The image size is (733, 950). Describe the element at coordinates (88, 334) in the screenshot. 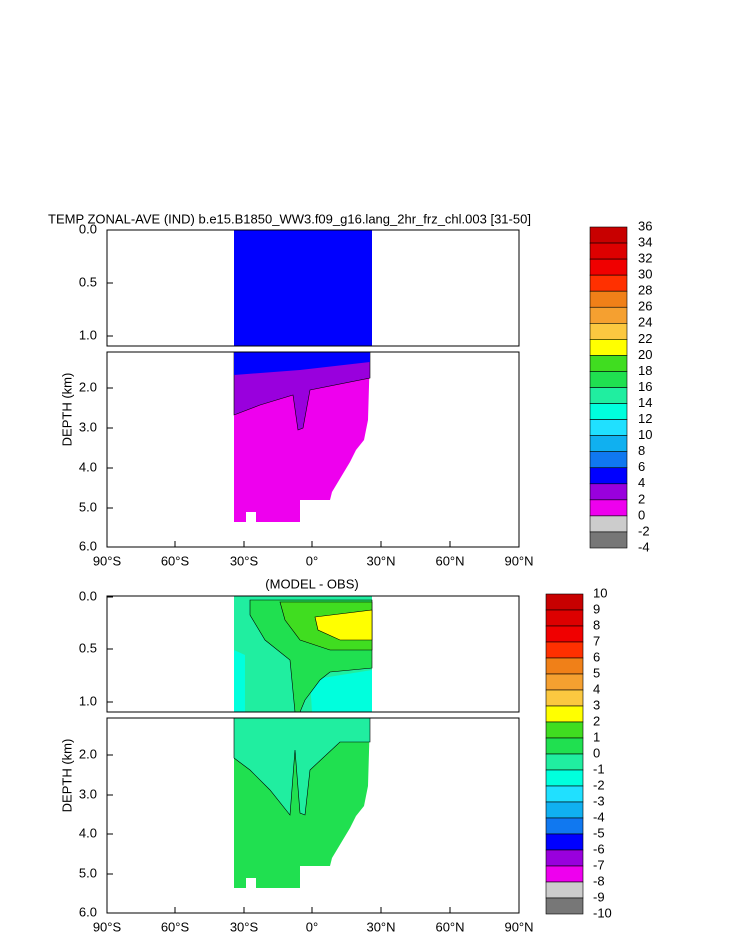

I see `y-tick-label: 1.0` at that location.